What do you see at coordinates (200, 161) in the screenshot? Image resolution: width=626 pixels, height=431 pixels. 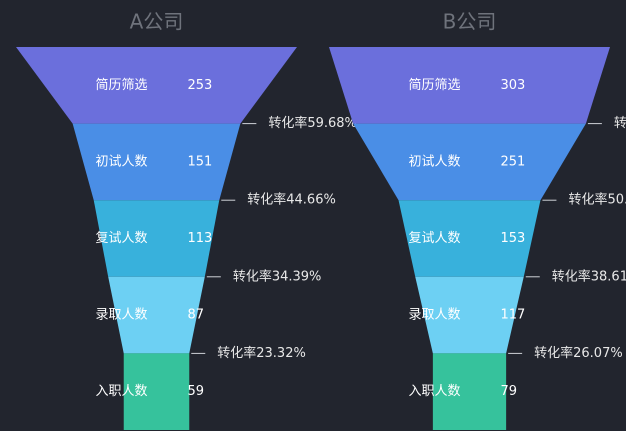 I see `stage-value: 151` at bounding box center [200, 161].